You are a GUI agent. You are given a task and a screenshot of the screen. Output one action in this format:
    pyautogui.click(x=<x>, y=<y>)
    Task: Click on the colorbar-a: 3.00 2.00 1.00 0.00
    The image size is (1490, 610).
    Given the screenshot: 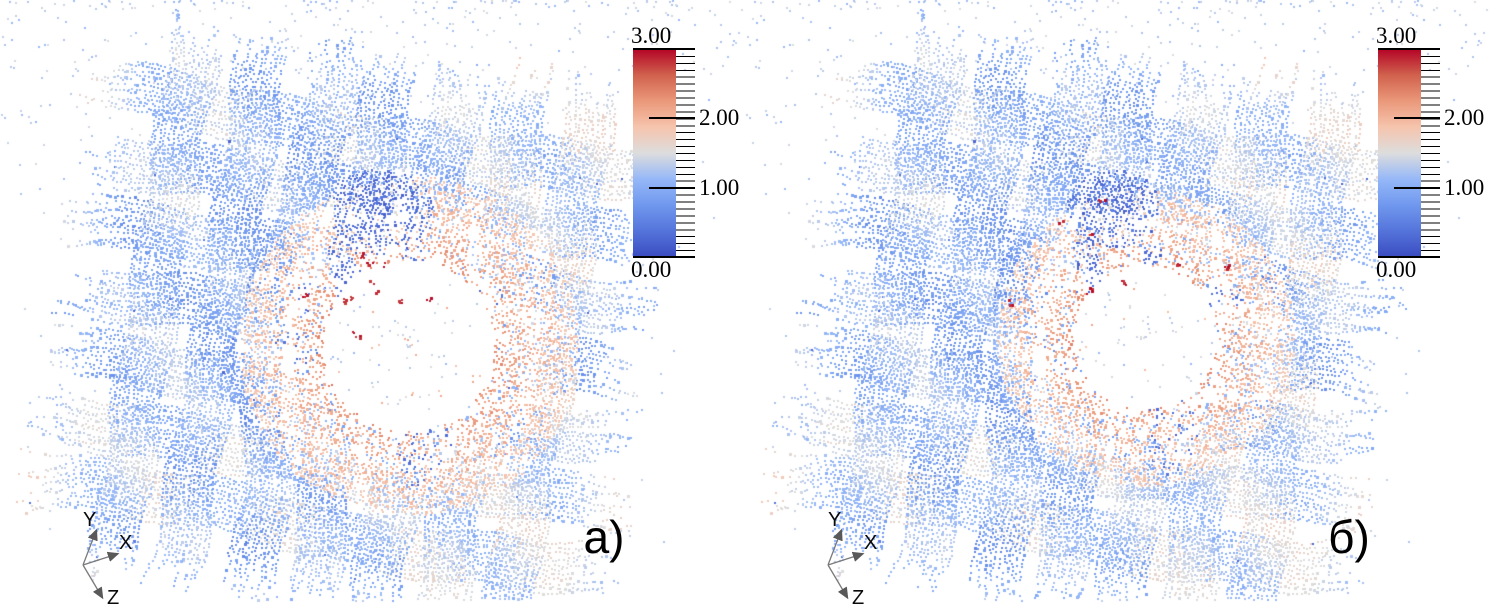 What is the action you would take?
    pyautogui.click(x=688, y=156)
    